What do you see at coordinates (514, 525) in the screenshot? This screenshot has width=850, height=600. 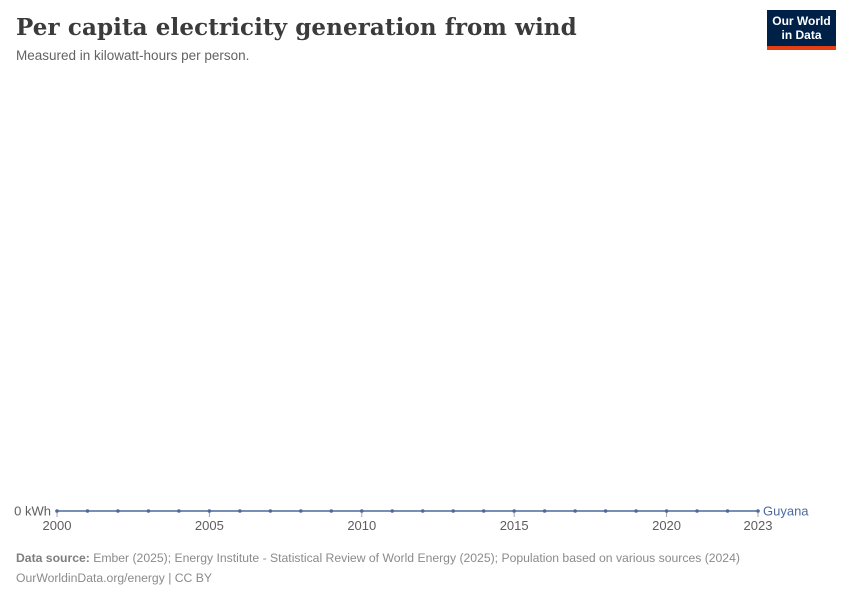 I see `x-axis-label: 2015` at bounding box center [514, 525].